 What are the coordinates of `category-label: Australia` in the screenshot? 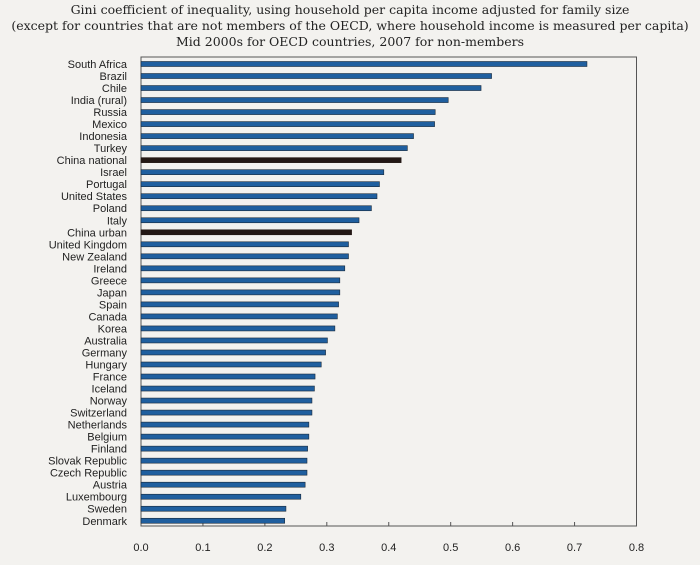 It's located at (106, 341).